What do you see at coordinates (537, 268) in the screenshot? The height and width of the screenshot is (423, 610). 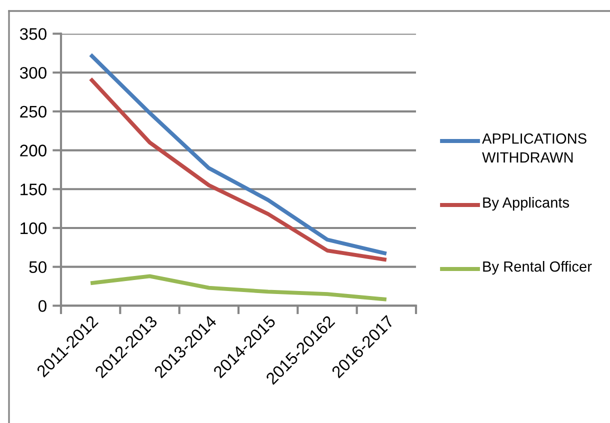 I see `legend-label: By Rental Officer` at bounding box center [537, 268].